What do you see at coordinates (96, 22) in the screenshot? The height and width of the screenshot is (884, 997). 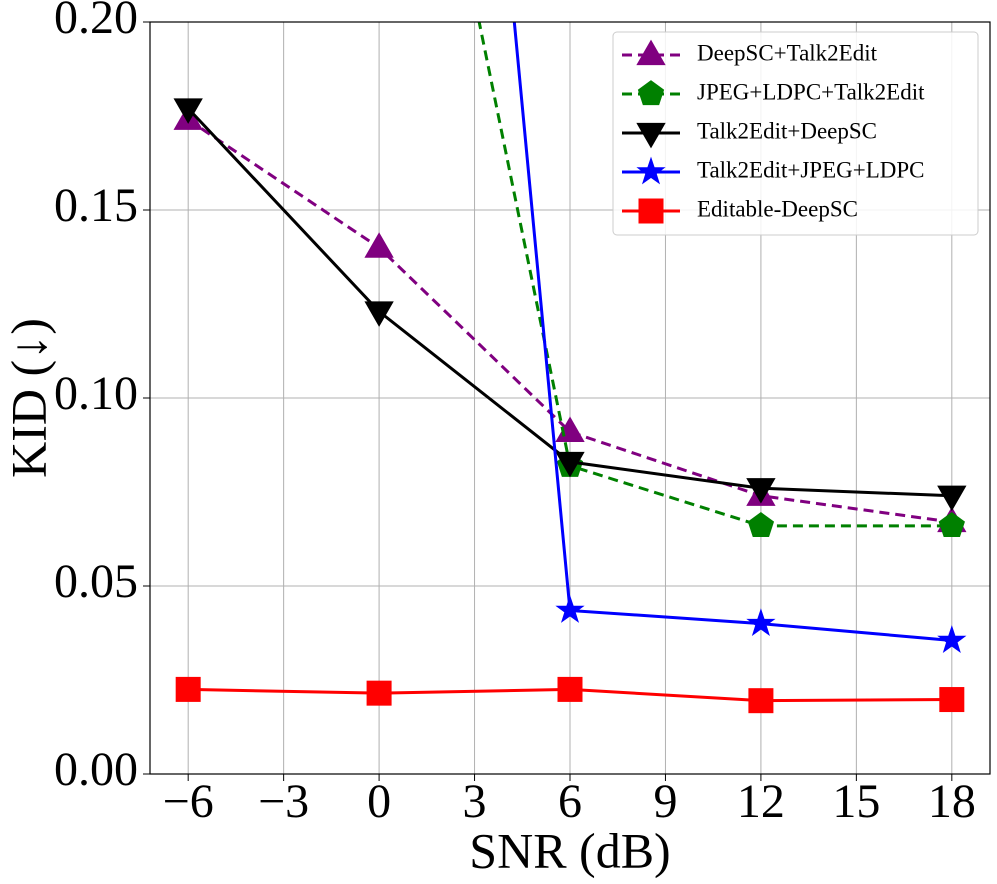 I see `y-tick-label: 0.20` at bounding box center [96, 22].